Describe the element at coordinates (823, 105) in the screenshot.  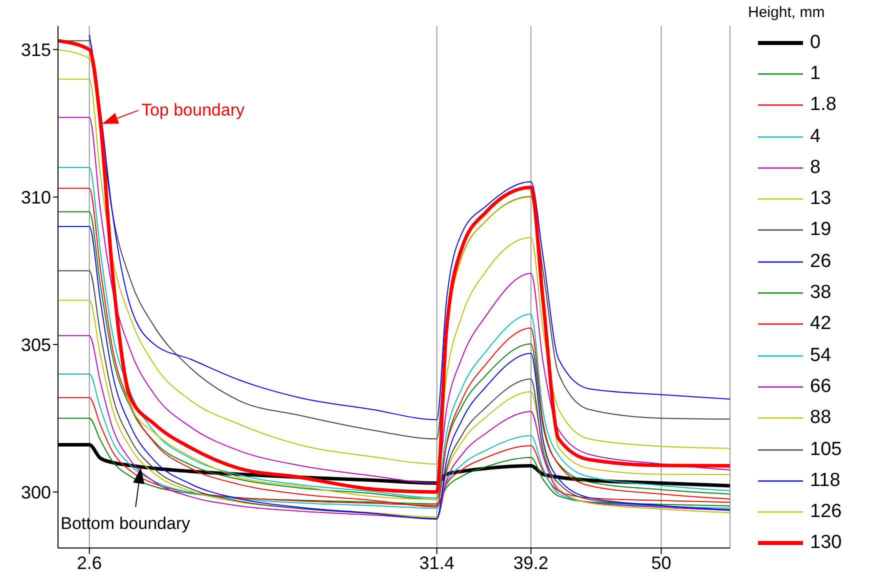
I see `legend-label: 1.8` at that location.